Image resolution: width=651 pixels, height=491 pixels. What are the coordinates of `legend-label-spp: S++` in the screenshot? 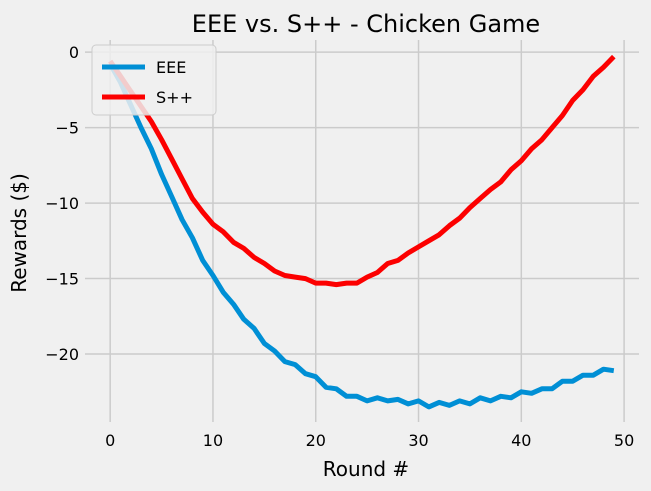 It's located at (174, 97).